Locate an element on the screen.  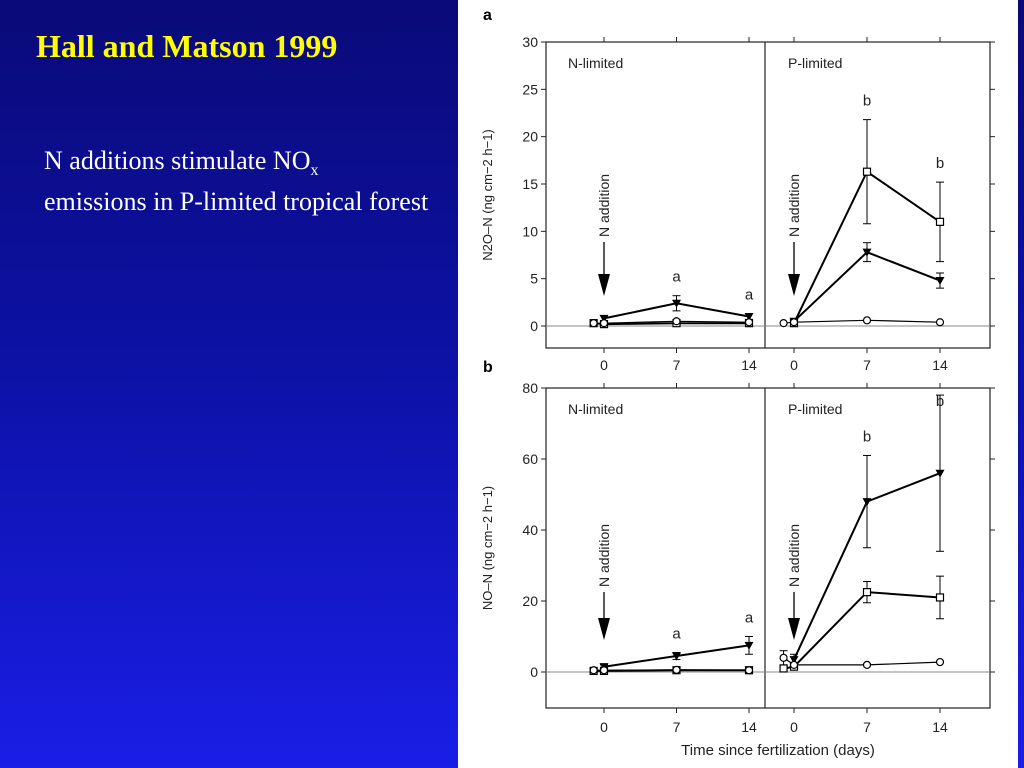
body-text-subscript: x is located at coordinates (314, 170).